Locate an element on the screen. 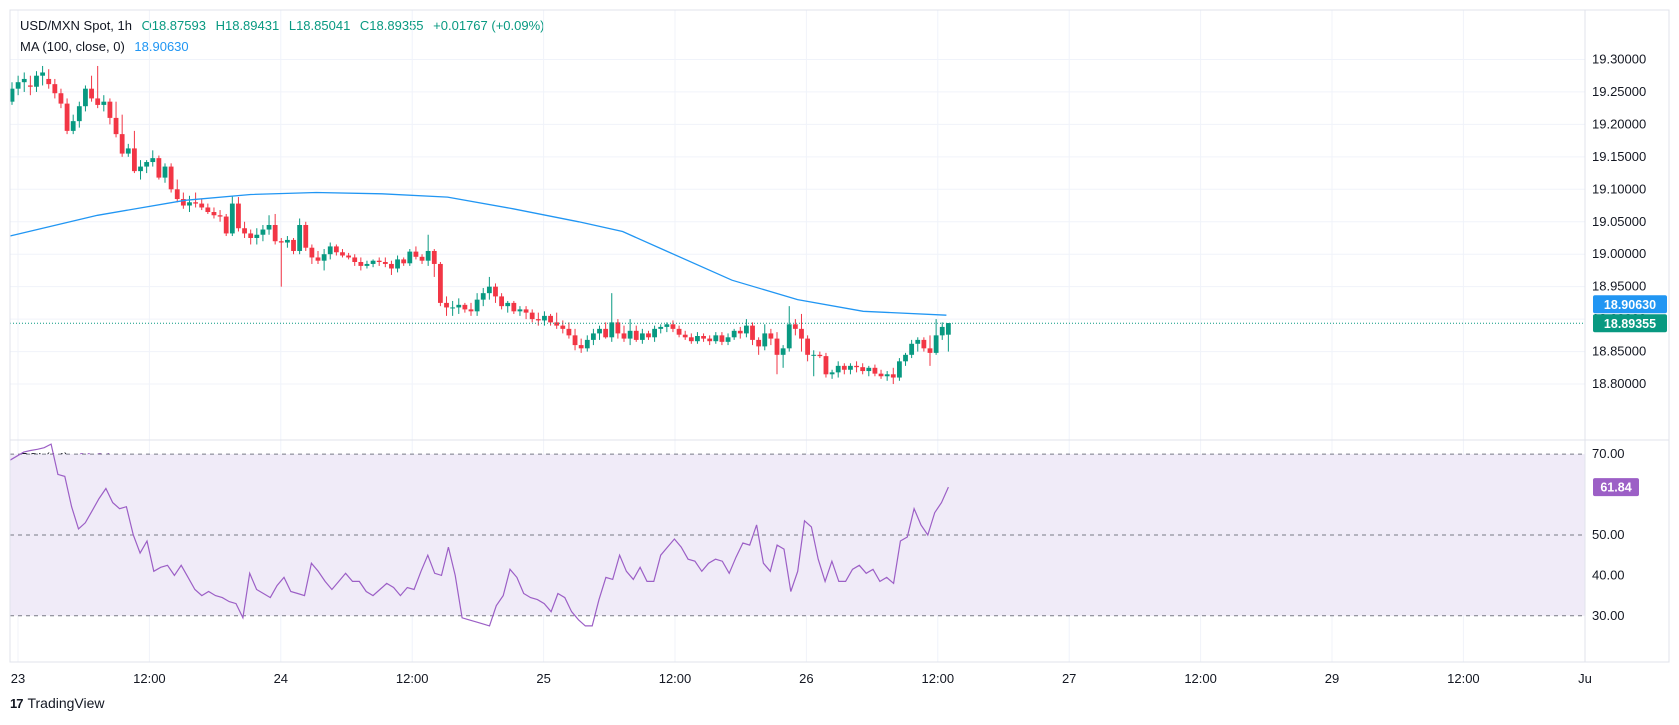 Image resolution: width=1679 pixels, height=725 pixels. symbol-label: USD/MXN Spot, 1h is located at coordinates (76, 25).